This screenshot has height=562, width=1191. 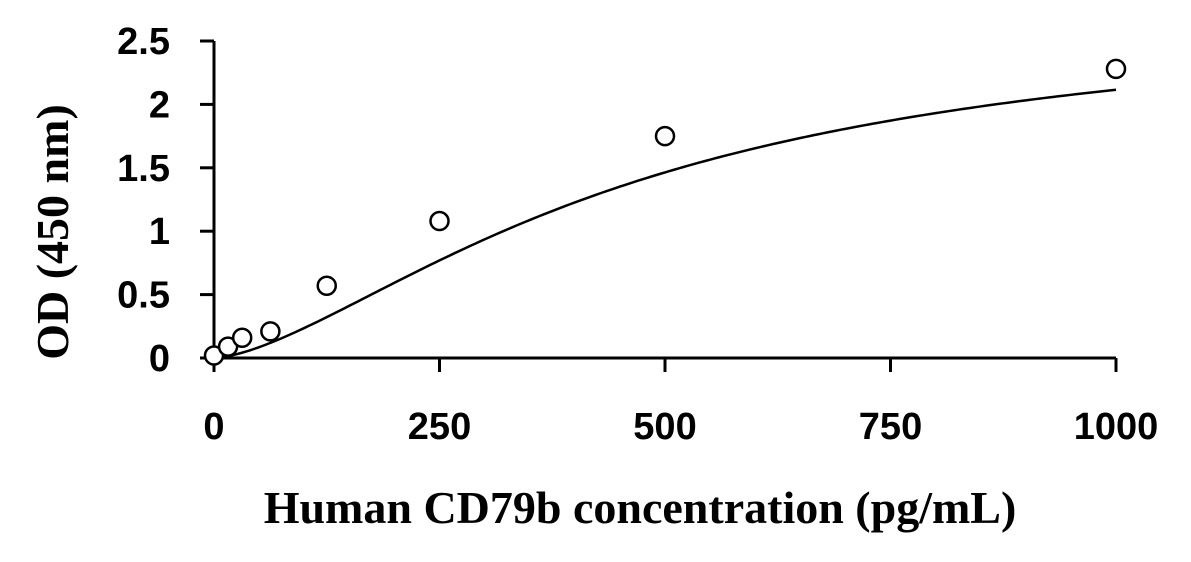 What do you see at coordinates (159, 105) in the screenshot?
I see `y-tick-label: 2` at bounding box center [159, 105].